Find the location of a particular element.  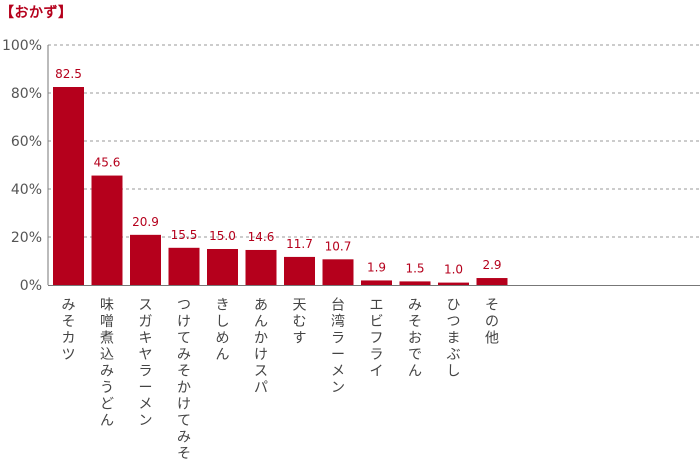

y-tick-label: 20% is located at coordinates (26, 238).